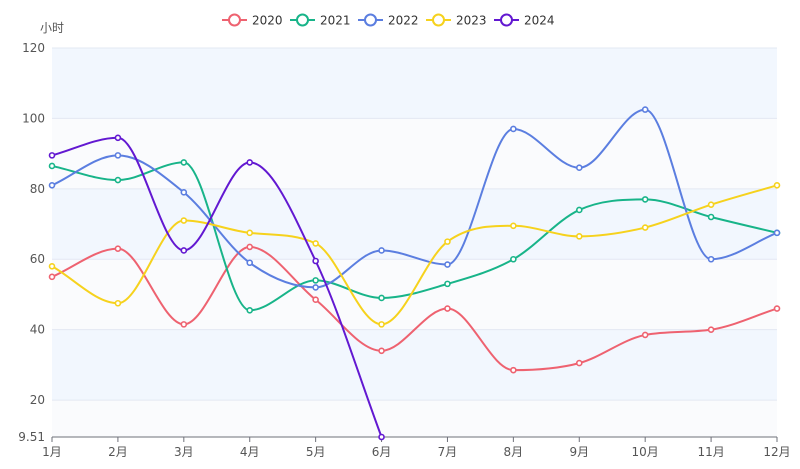  I want to click on x-tick-label: 7月, so click(448, 452).